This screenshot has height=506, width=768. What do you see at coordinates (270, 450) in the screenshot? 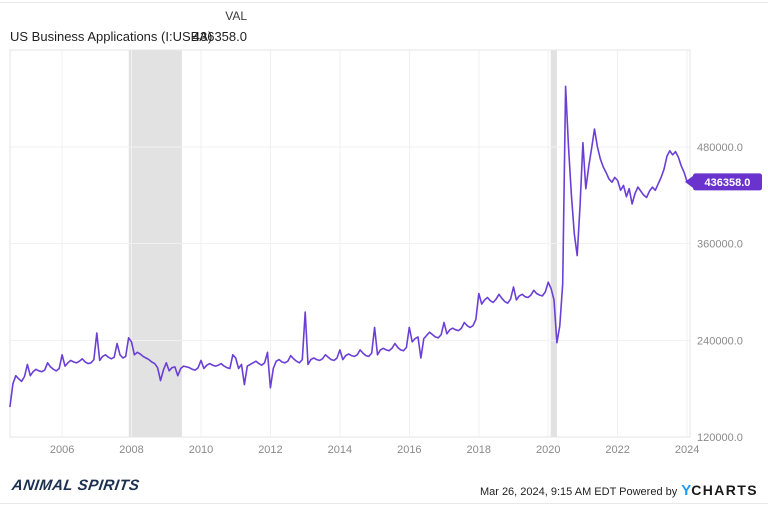
I see `x-axis-label: 2012` at bounding box center [270, 450].